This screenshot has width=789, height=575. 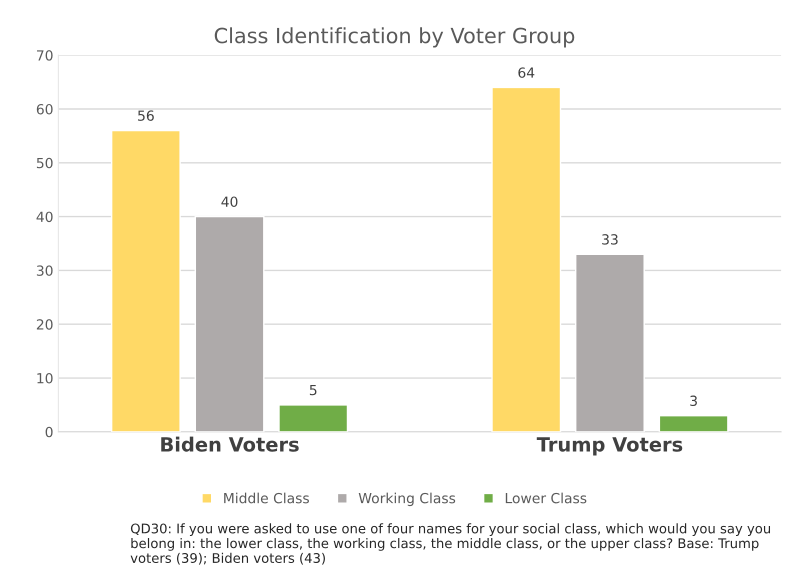 What do you see at coordinates (44, 109) in the screenshot?
I see `y-tick-label: 60` at bounding box center [44, 109].